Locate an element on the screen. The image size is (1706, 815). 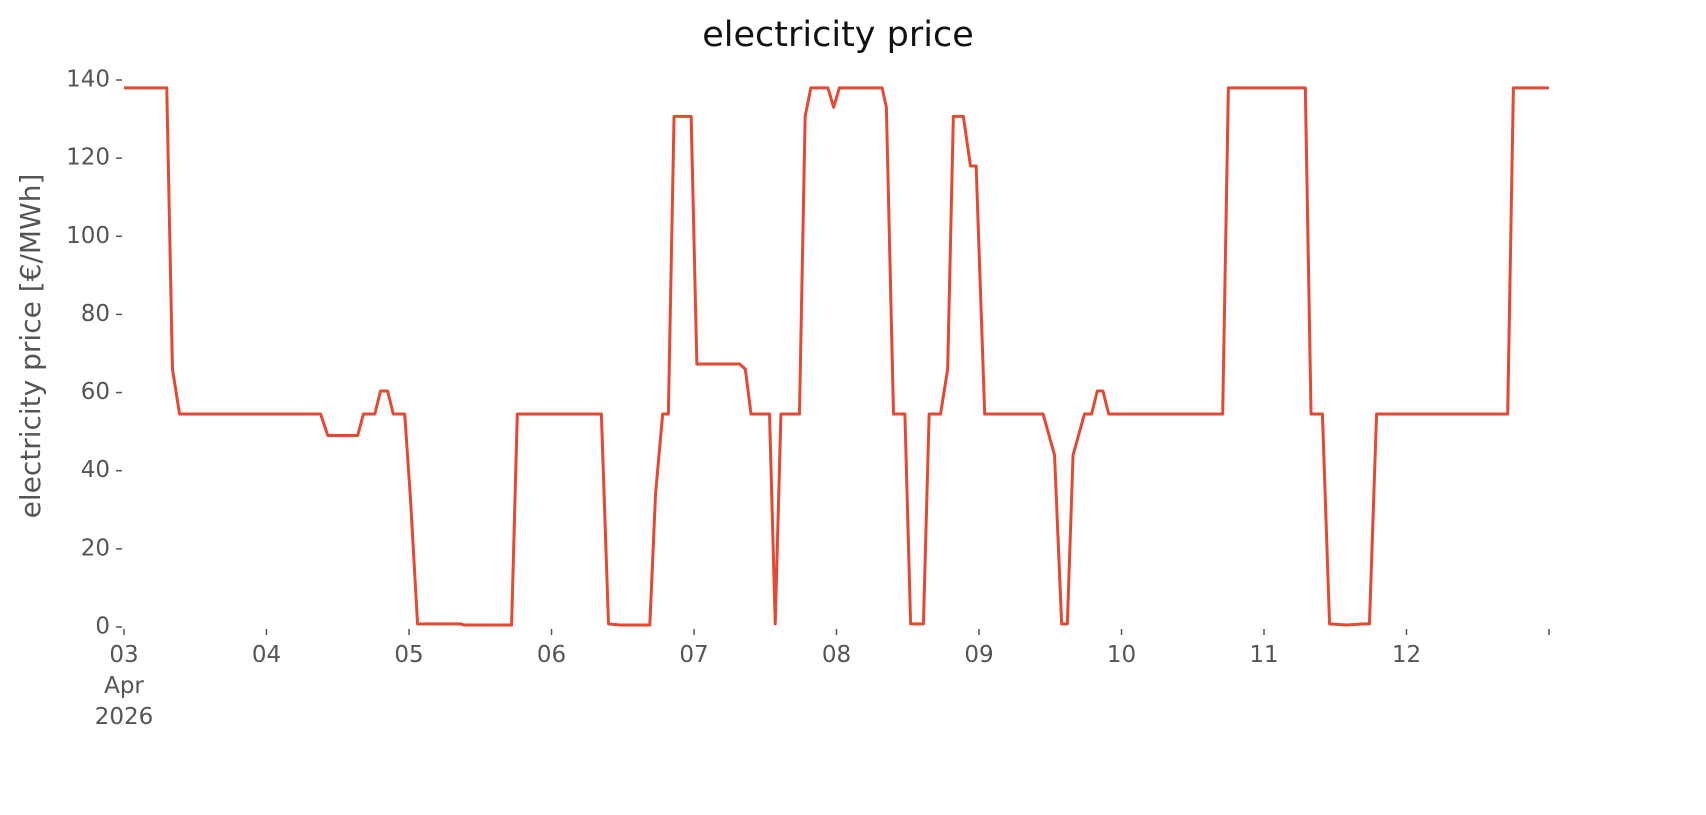
x-tick-label: 09 is located at coordinates (979, 655).